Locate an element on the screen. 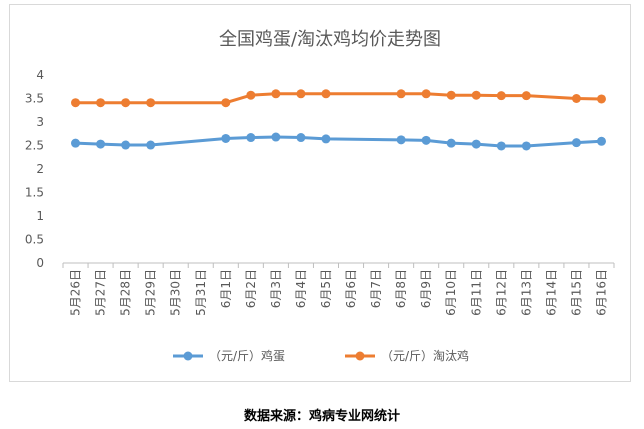 The height and width of the screenshot is (429, 644). data-source-note: 数据来源：鸡病专业网统计 is located at coordinates (321, 416).